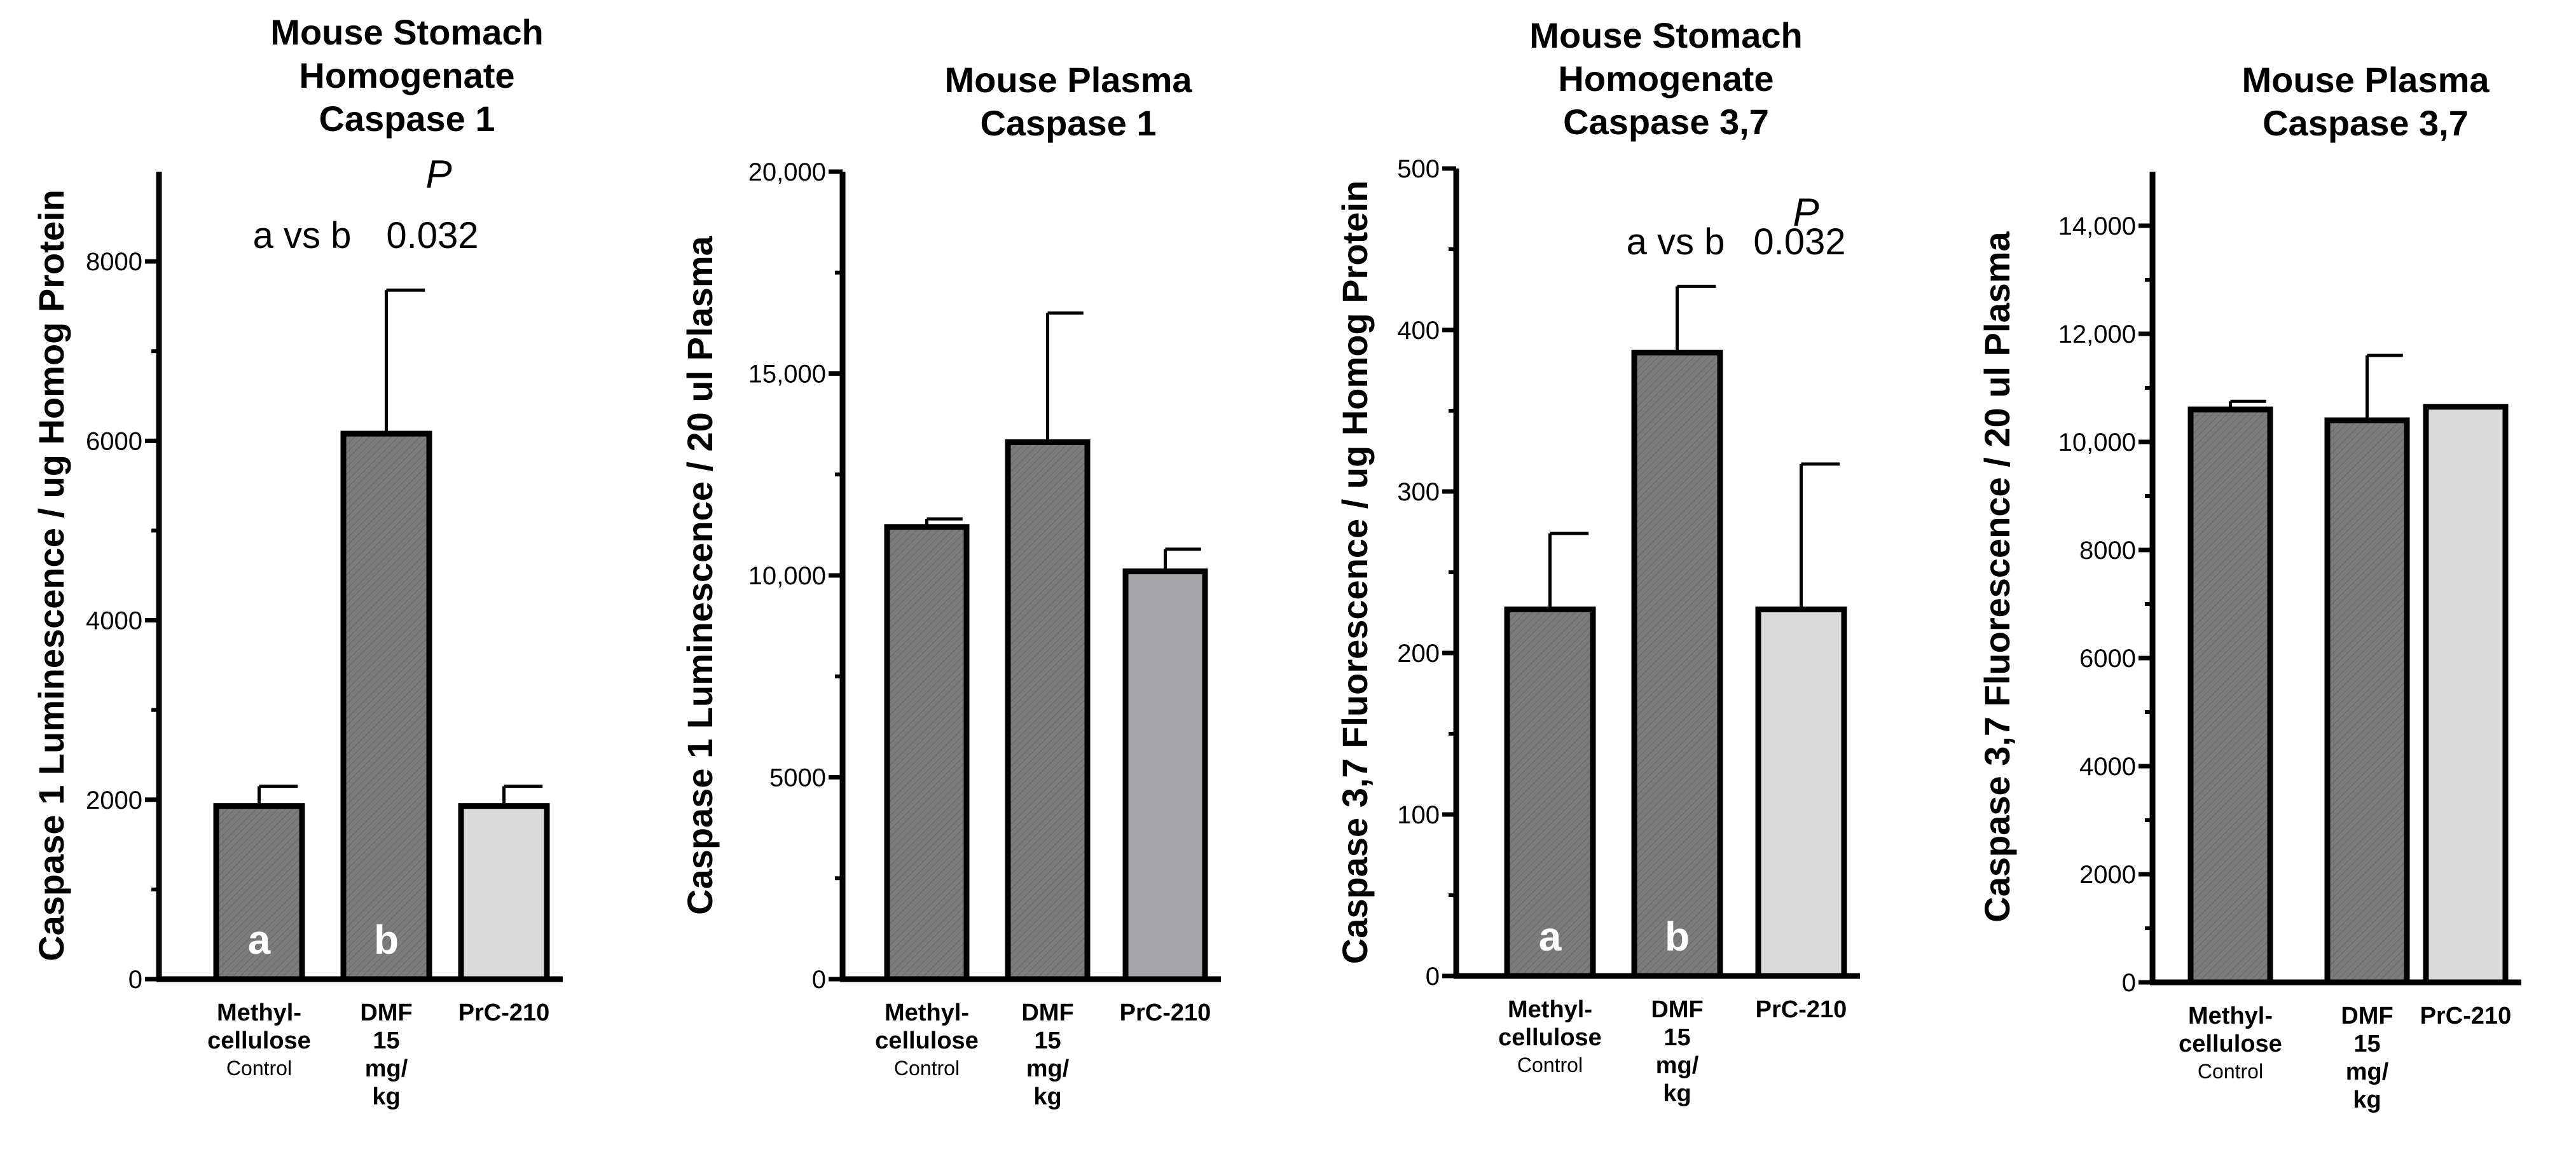 The image size is (2576, 1154). I want to click on y-tick-label: 300, so click(1418, 492).